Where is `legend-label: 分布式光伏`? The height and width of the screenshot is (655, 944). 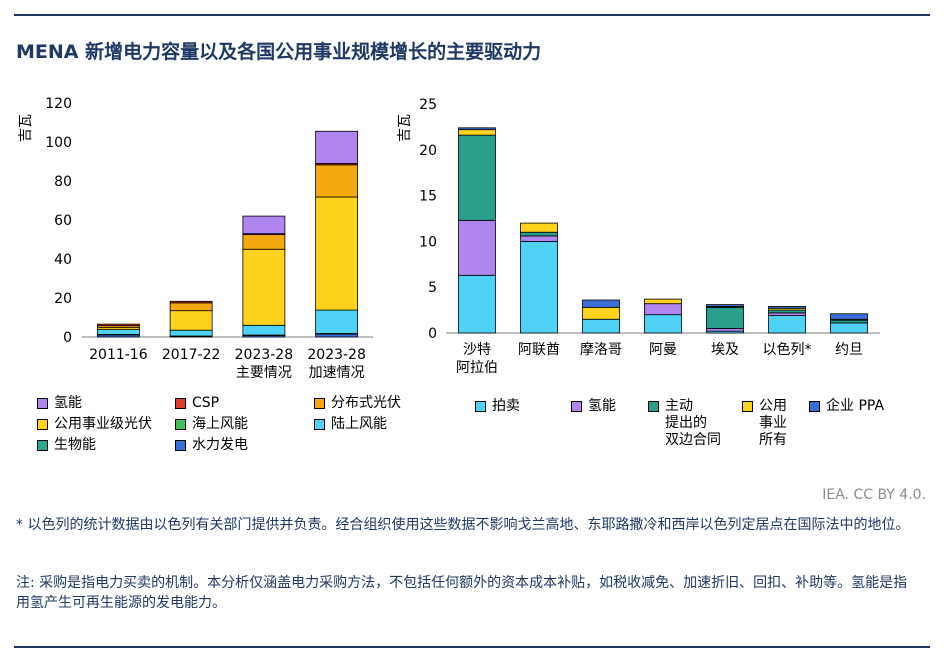
legend-label: 分布式光伏 is located at coordinates (366, 403).